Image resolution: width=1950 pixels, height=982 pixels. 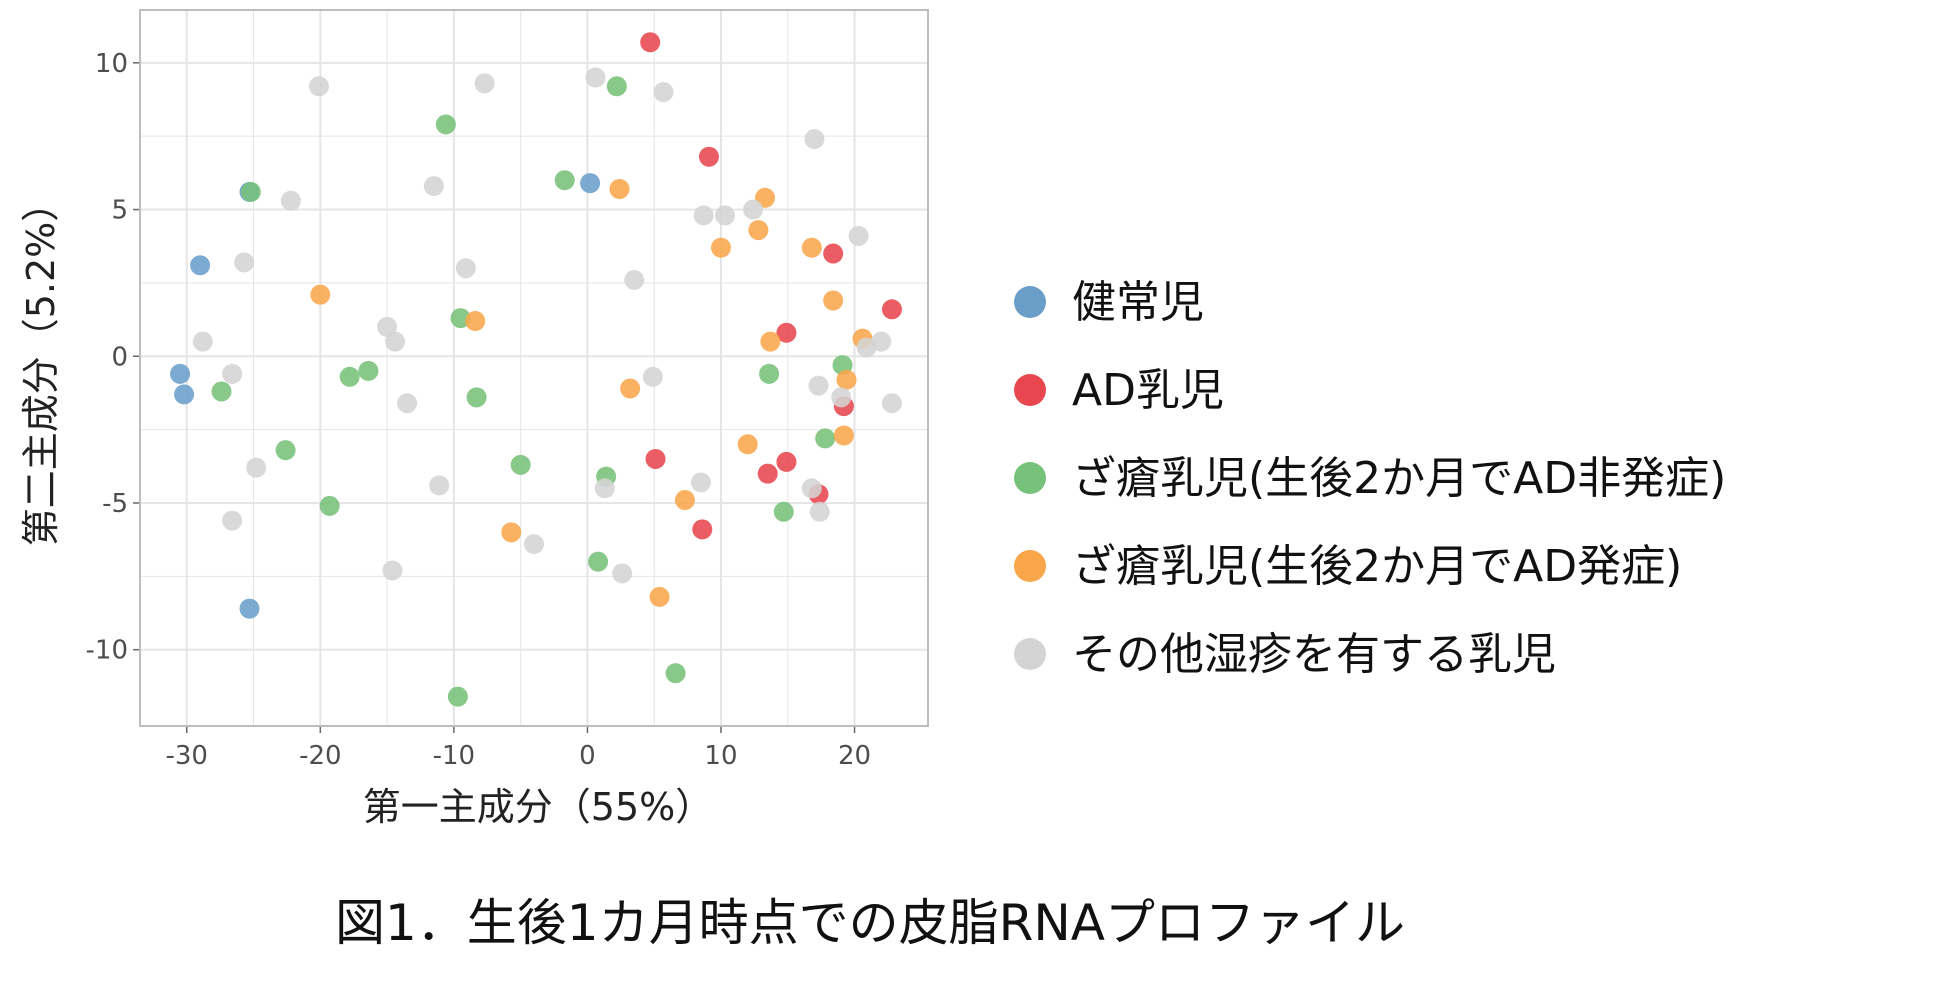 I want to click on y-tick-label: 10, so click(x=111, y=64).